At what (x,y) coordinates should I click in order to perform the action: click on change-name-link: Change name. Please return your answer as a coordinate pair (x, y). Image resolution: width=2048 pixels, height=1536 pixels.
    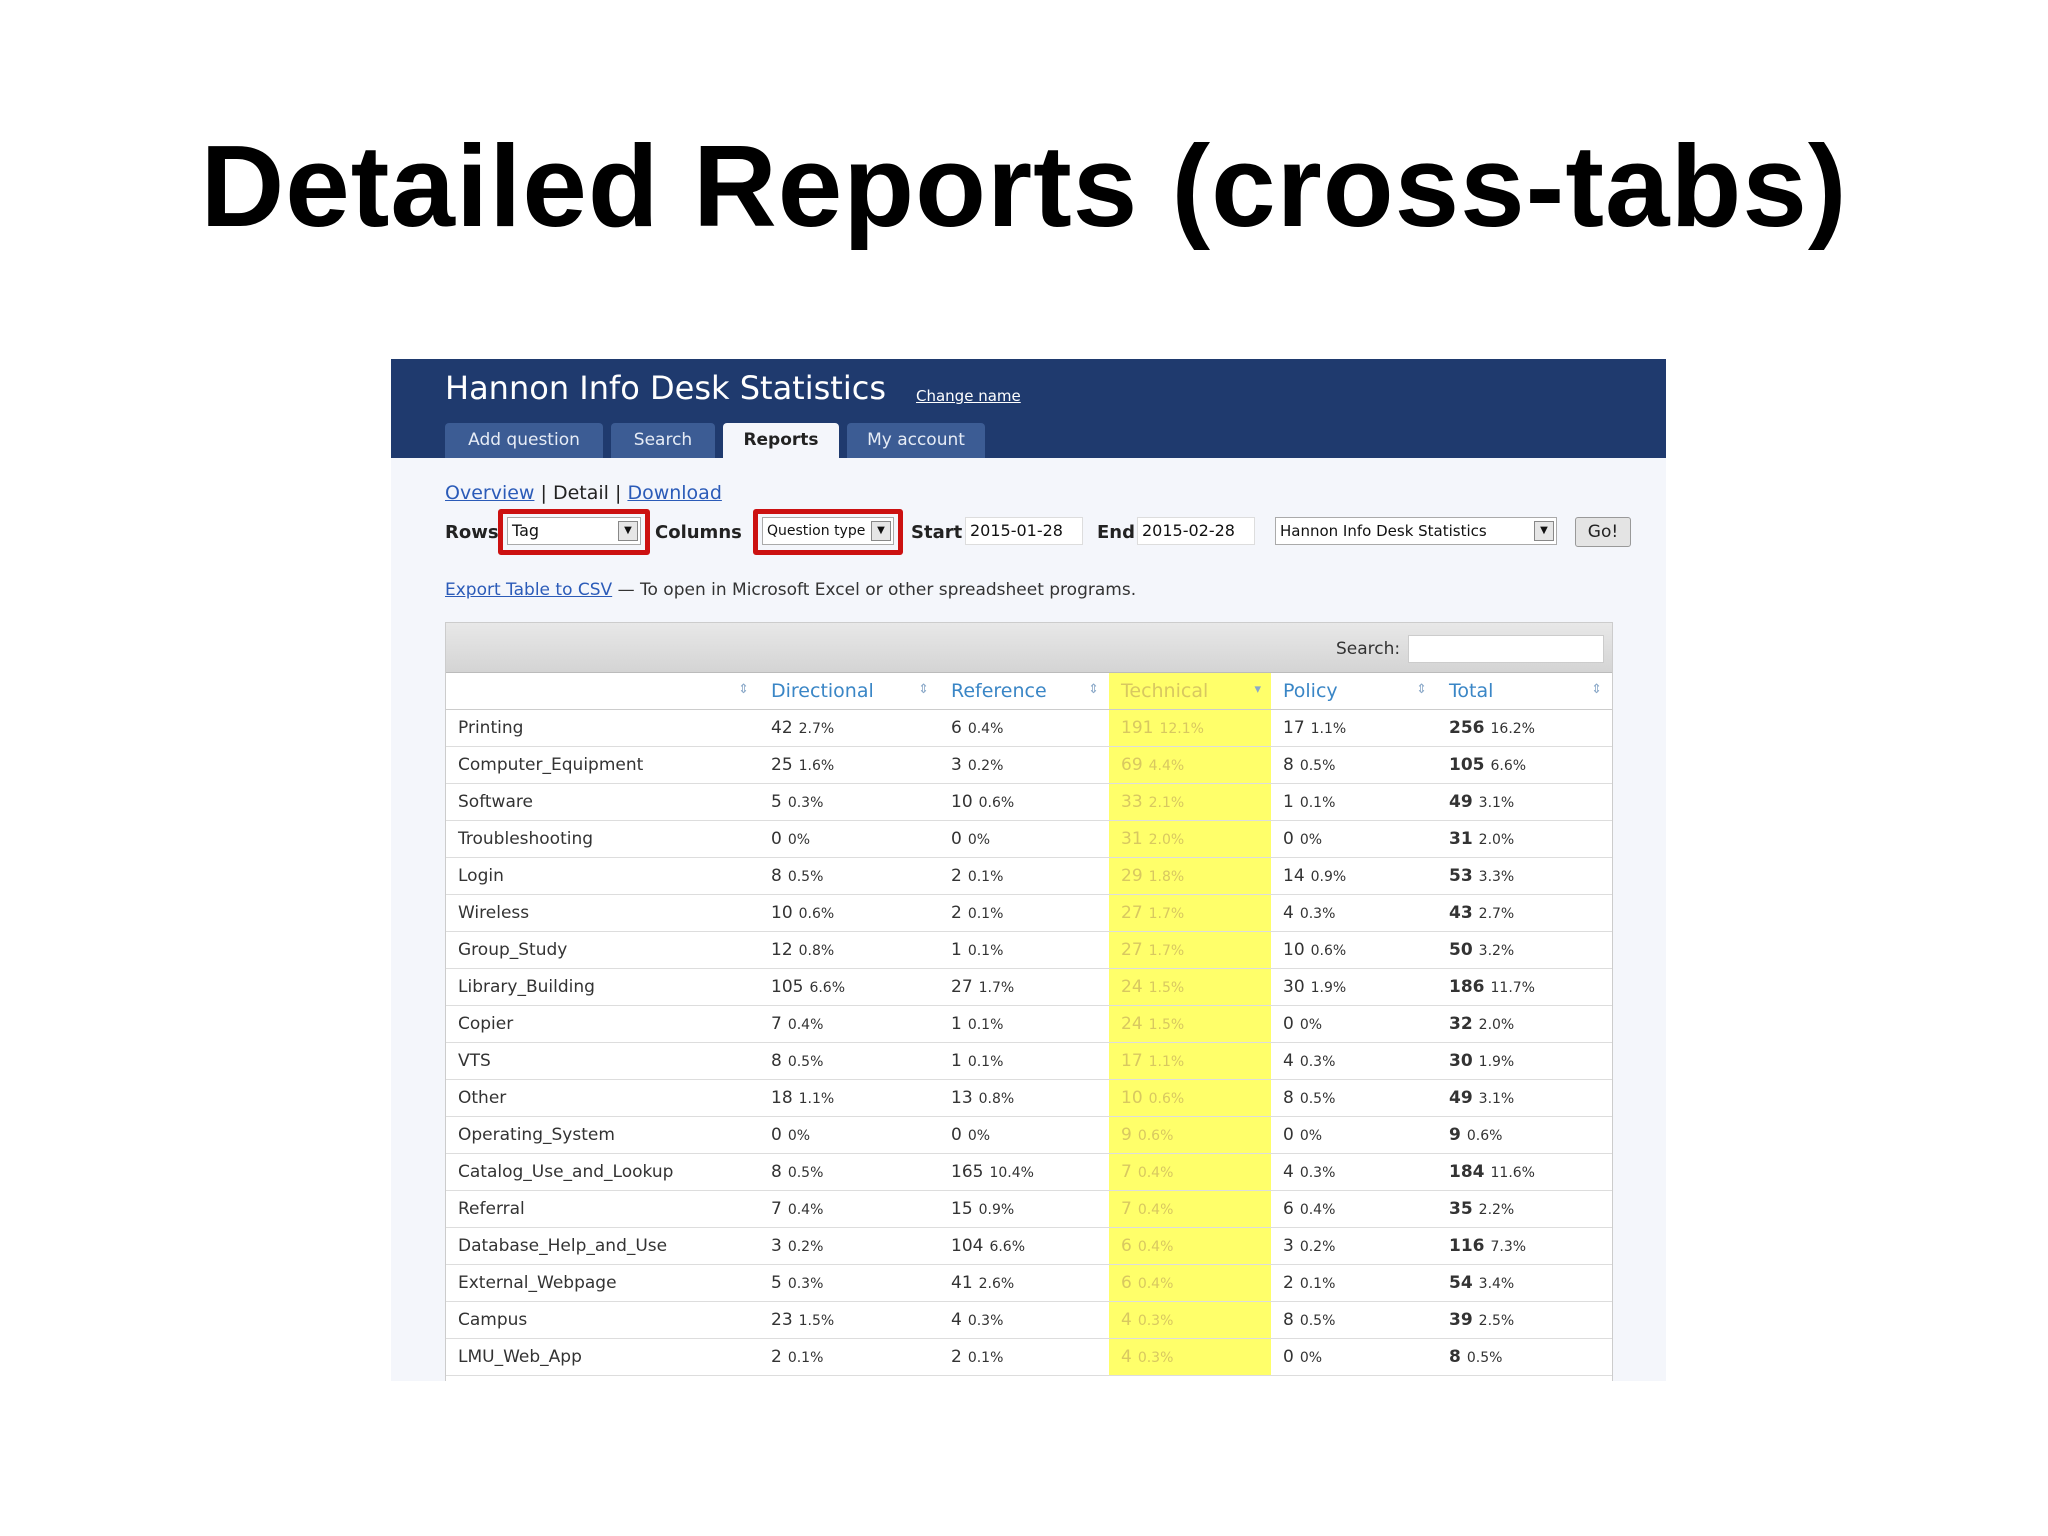
    Looking at the image, I should click on (968, 396).